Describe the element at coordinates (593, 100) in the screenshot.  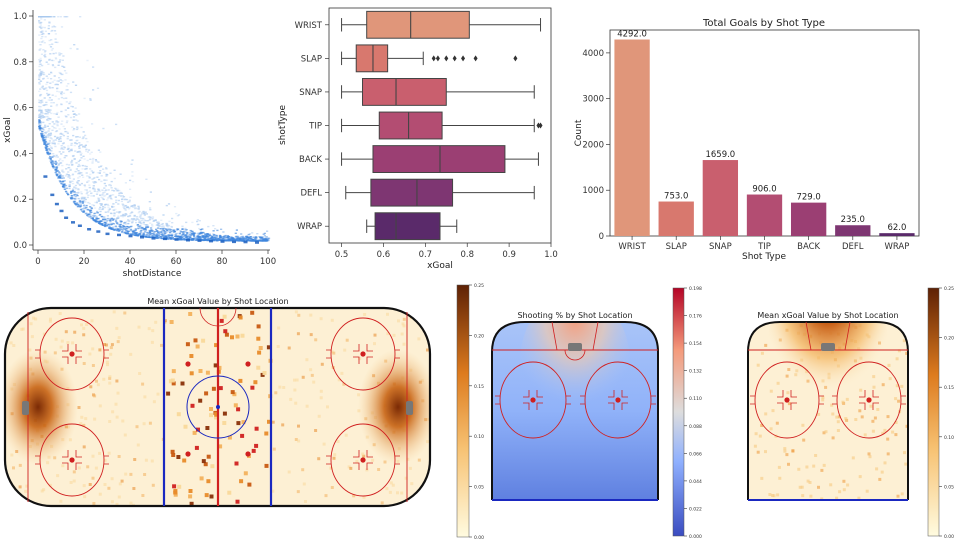
I see `y-tick-label: 3000` at that location.